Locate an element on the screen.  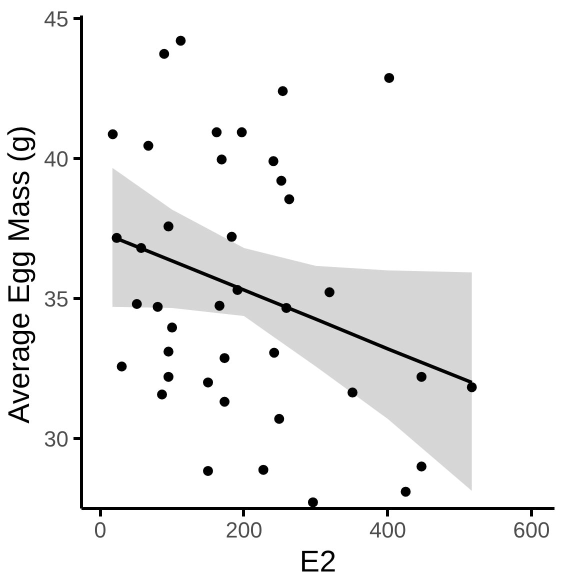
x-axis-title: E2 is located at coordinates (318, 562).